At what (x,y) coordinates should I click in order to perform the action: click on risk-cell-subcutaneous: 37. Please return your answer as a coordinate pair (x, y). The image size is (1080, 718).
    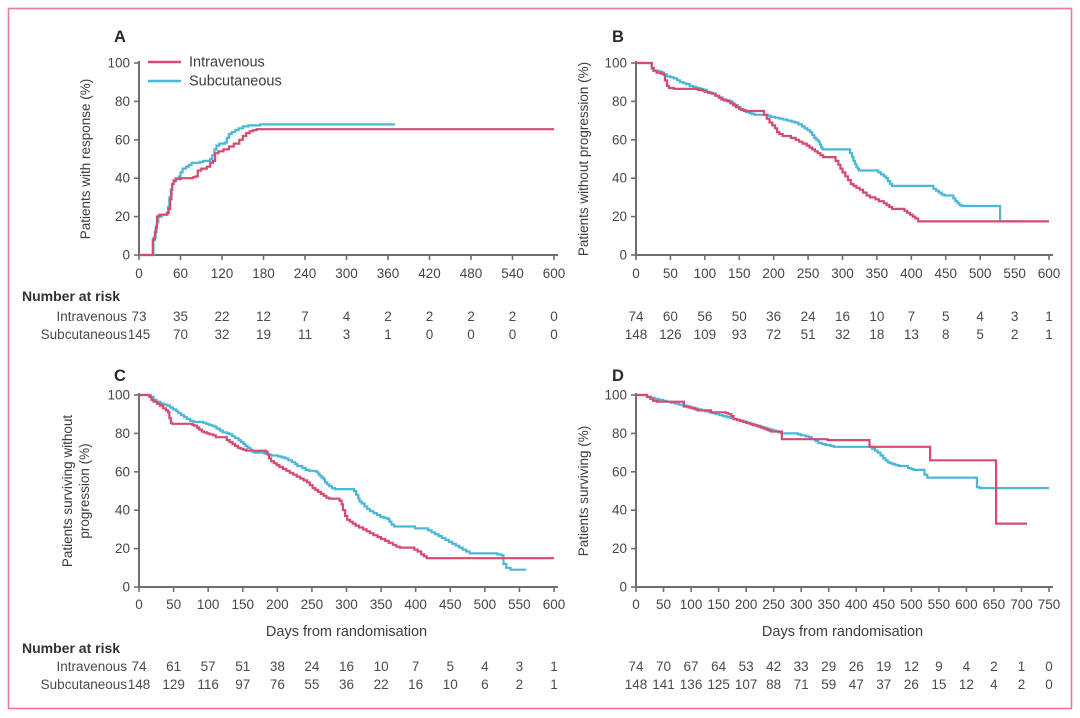
    Looking at the image, I should click on (883, 684).